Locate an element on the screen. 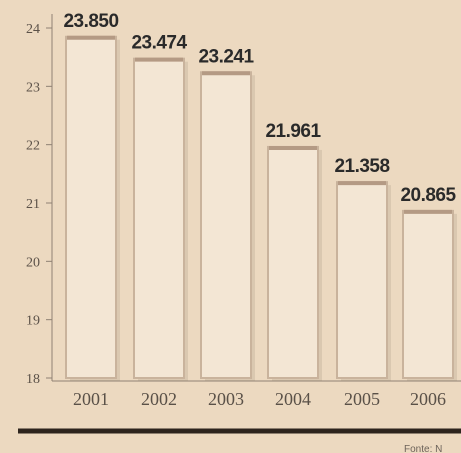 This screenshot has height=453, width=461. data-label: 23.474 is located at coordinates (159, 43).